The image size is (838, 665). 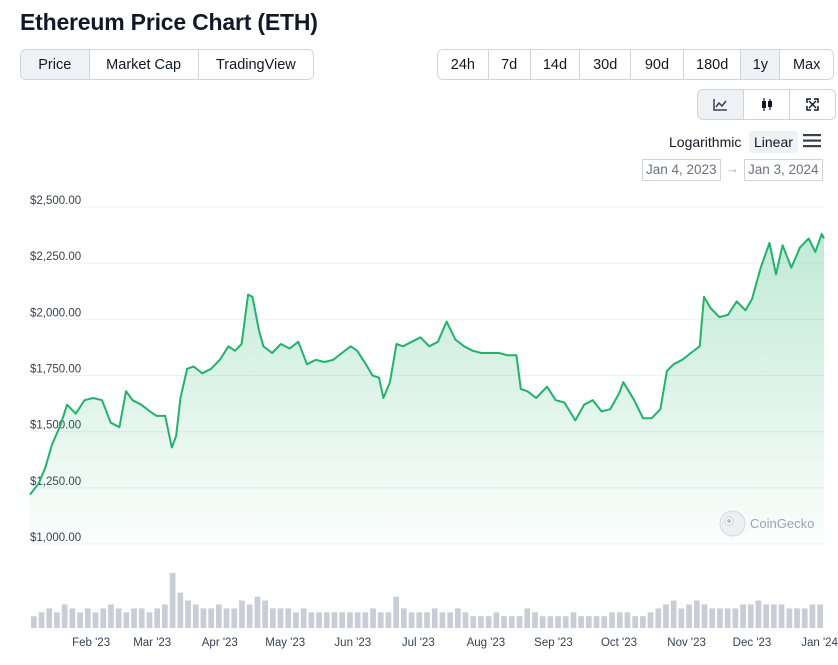 What do you see at coordinates (773, 142) in the screenshot?
I see `scale-linear: Linear` at bounding box center [773, 142].